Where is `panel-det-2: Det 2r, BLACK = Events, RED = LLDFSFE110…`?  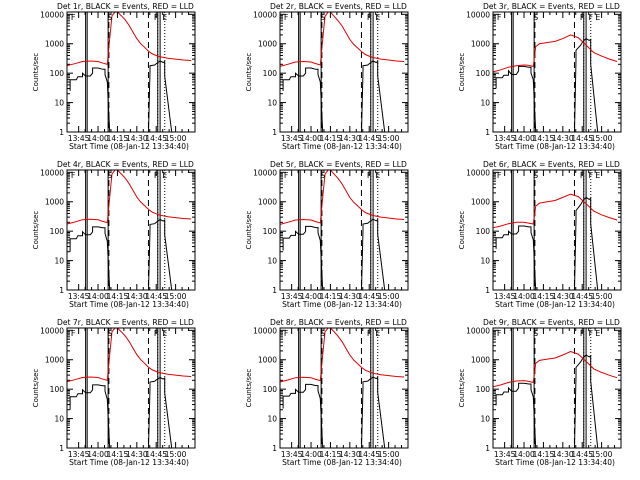 panel-det-2: Det 2r, BLACK = Events, RED = LLDFSFE110… is located at coordinates (327, 76).